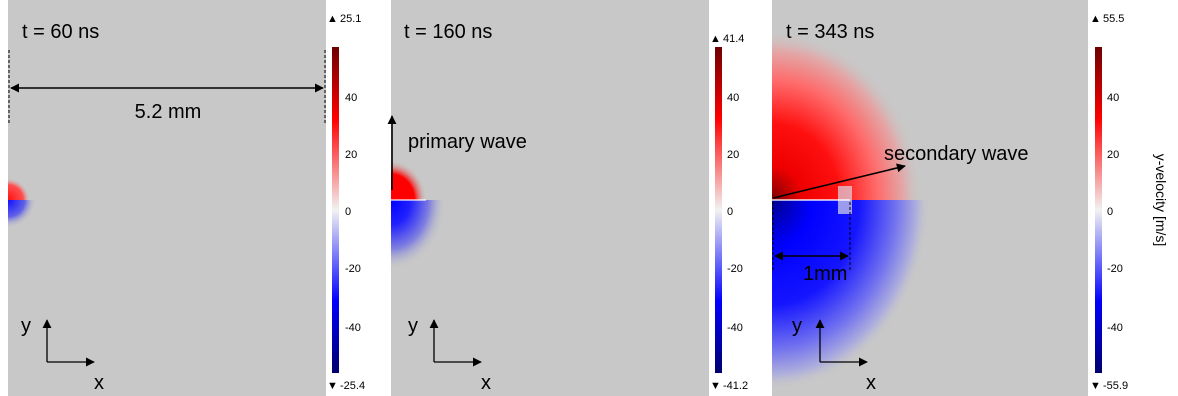 The image size is (1178, 396). What do you see at coordinates (350, 19) in the screenshot?
I see `colorbar-max: 25.1` at bounding box center [350, 19].